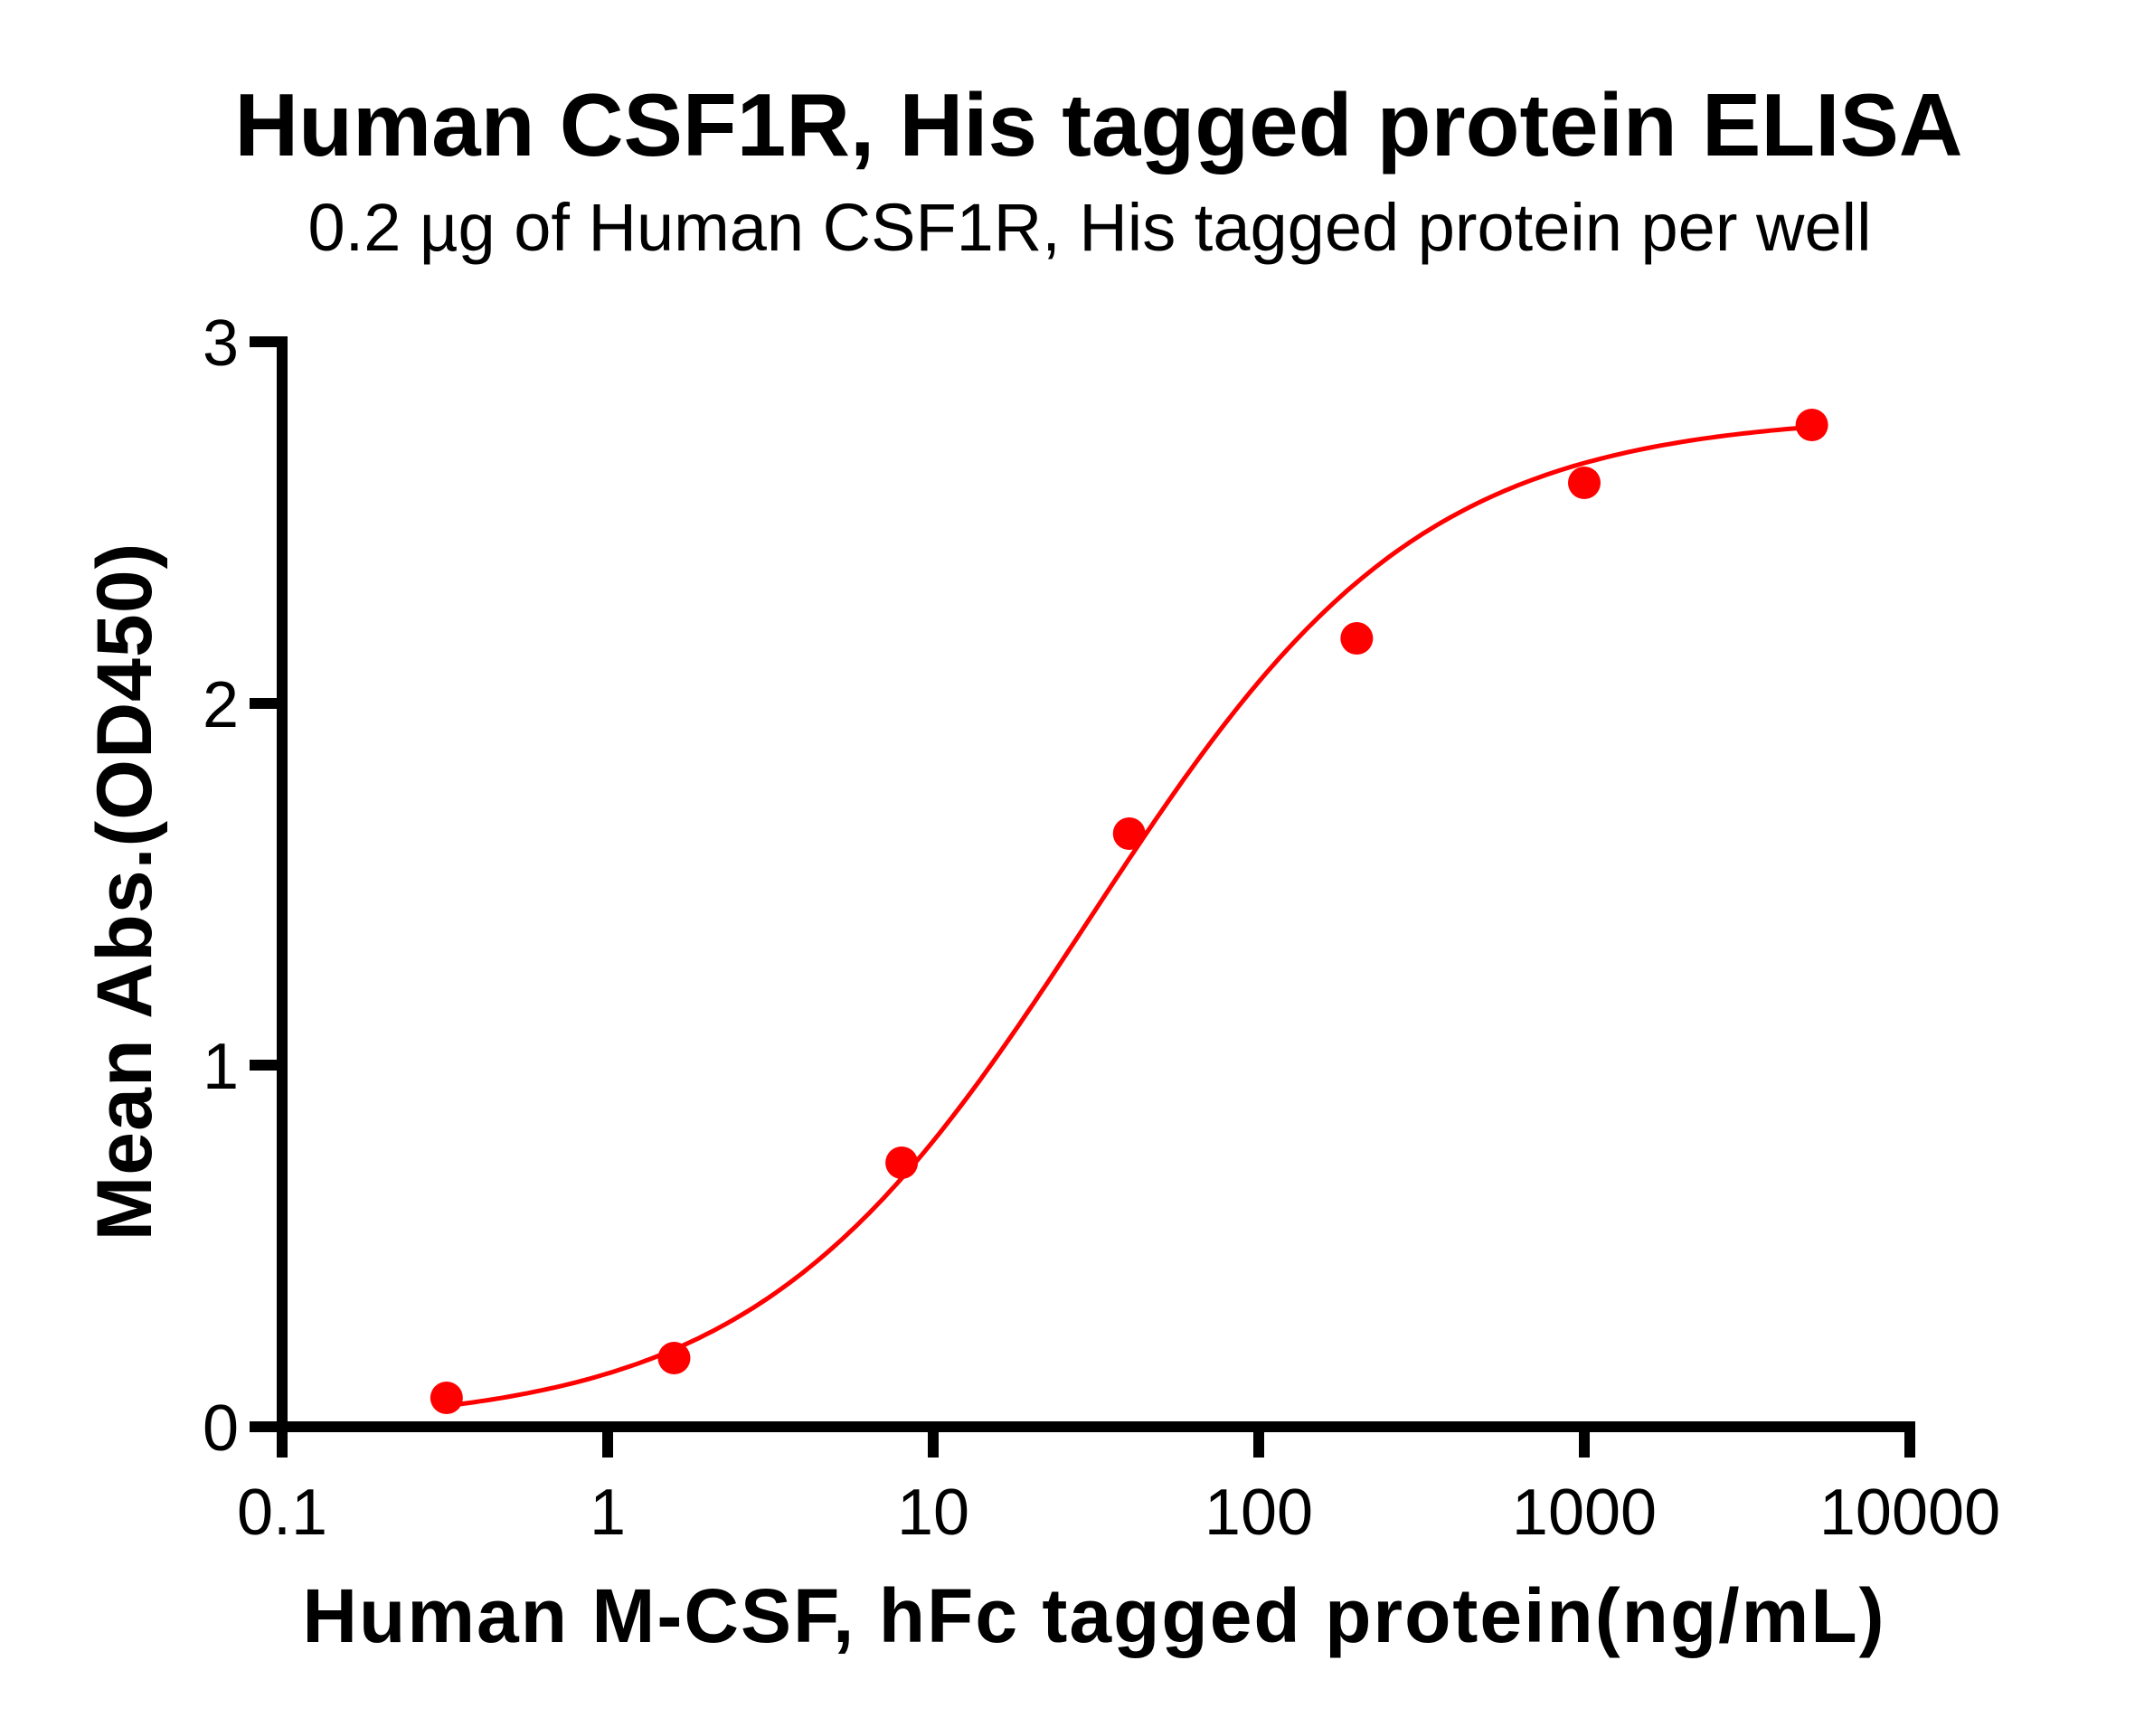 The height and width of the screenshot is (1736, 2135). I want to click on x-ticks: 0.1 1 10 100 1000 10000, so click(1118, 1488).